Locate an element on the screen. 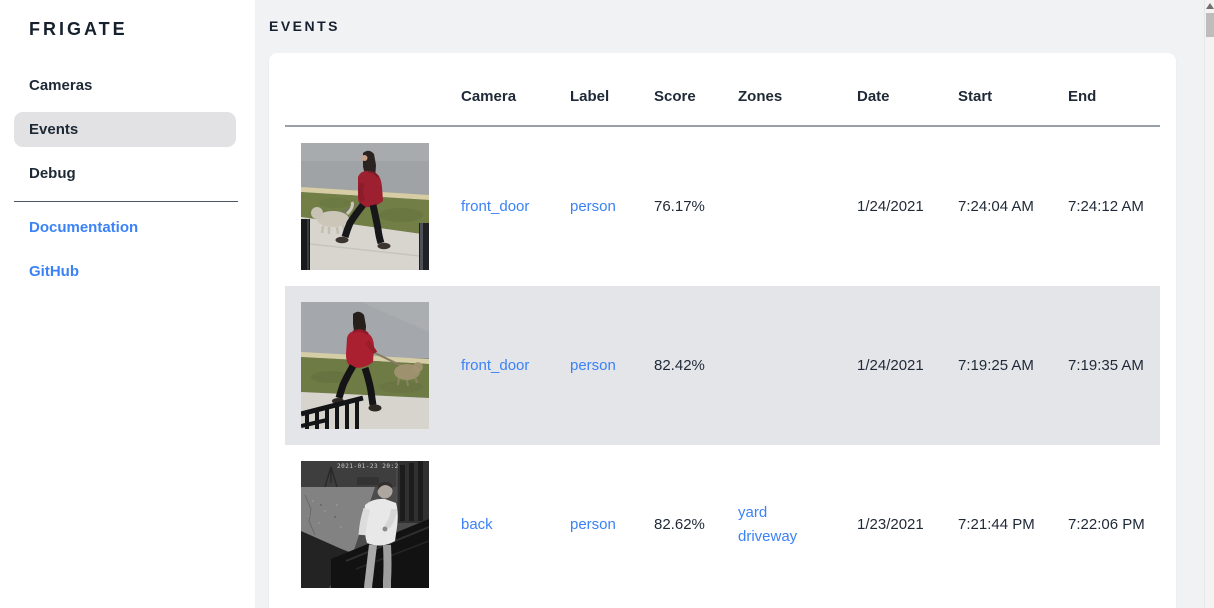 Image resolution: width=1214 pixels, height=608 pixels. sidebar-link-github: GitHub is located at coordinates (54, 271).